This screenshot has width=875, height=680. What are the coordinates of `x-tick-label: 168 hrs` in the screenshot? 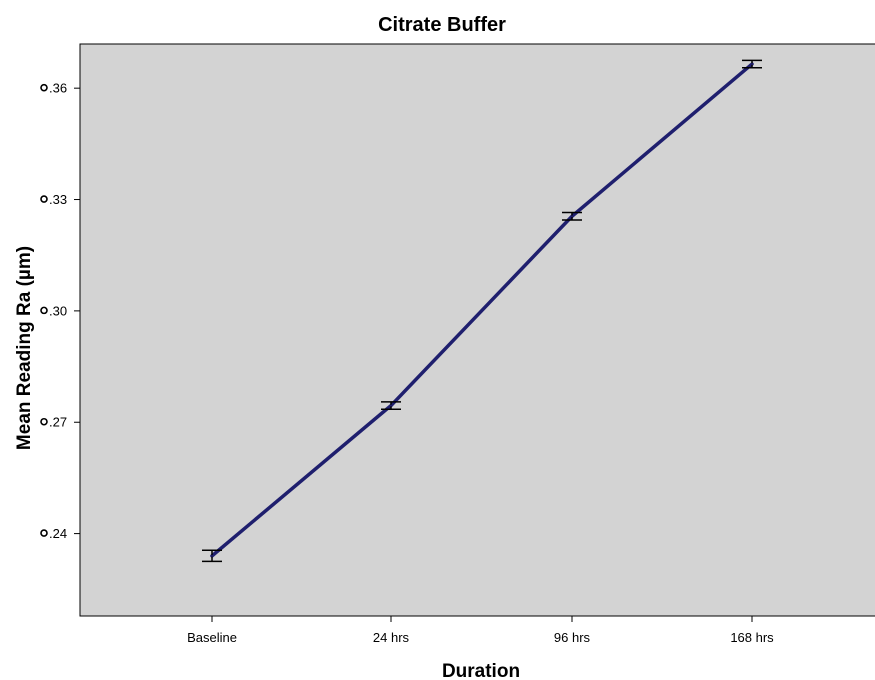 It's located at (752, 637).